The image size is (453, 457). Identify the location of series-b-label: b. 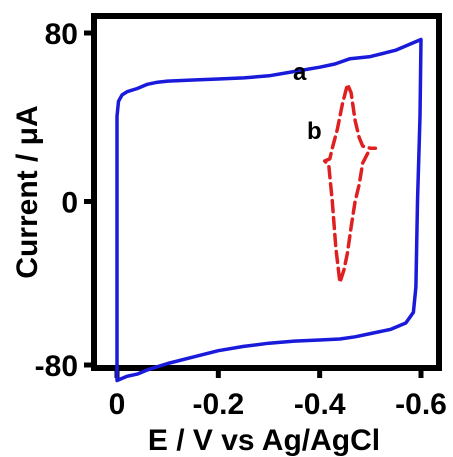
(314, 131).